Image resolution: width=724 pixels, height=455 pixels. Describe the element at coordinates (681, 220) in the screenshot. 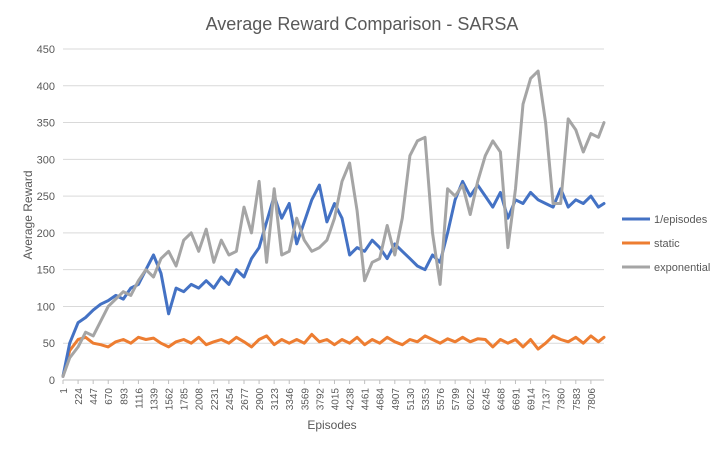

I see `legend-label: 1/episodes` at that location.